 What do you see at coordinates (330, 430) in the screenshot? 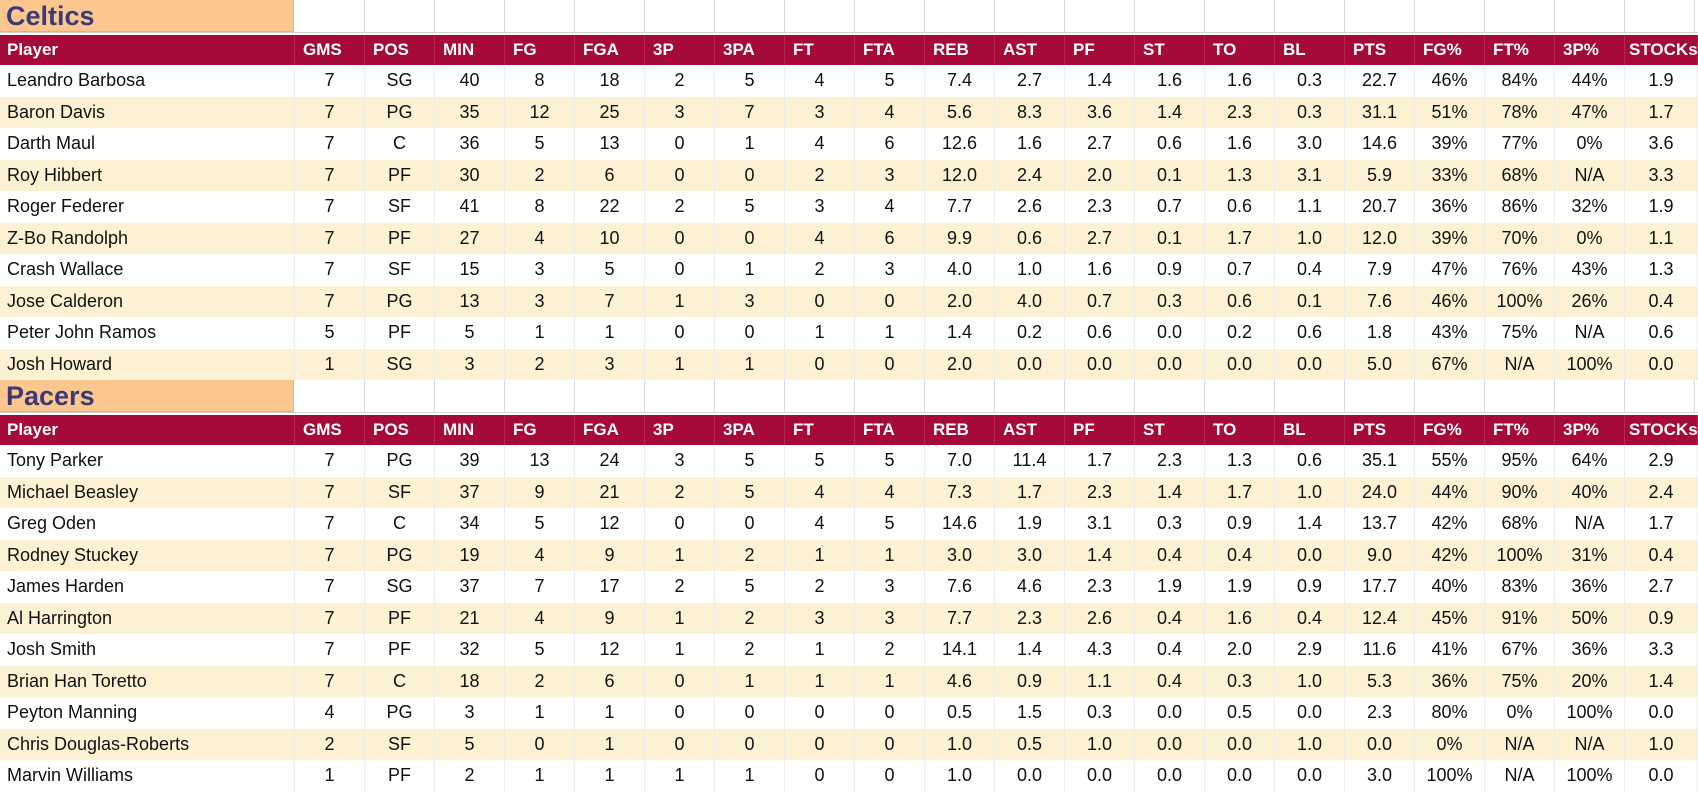
I see `column-header-gms: GMS` at bounding box center [330, 430].